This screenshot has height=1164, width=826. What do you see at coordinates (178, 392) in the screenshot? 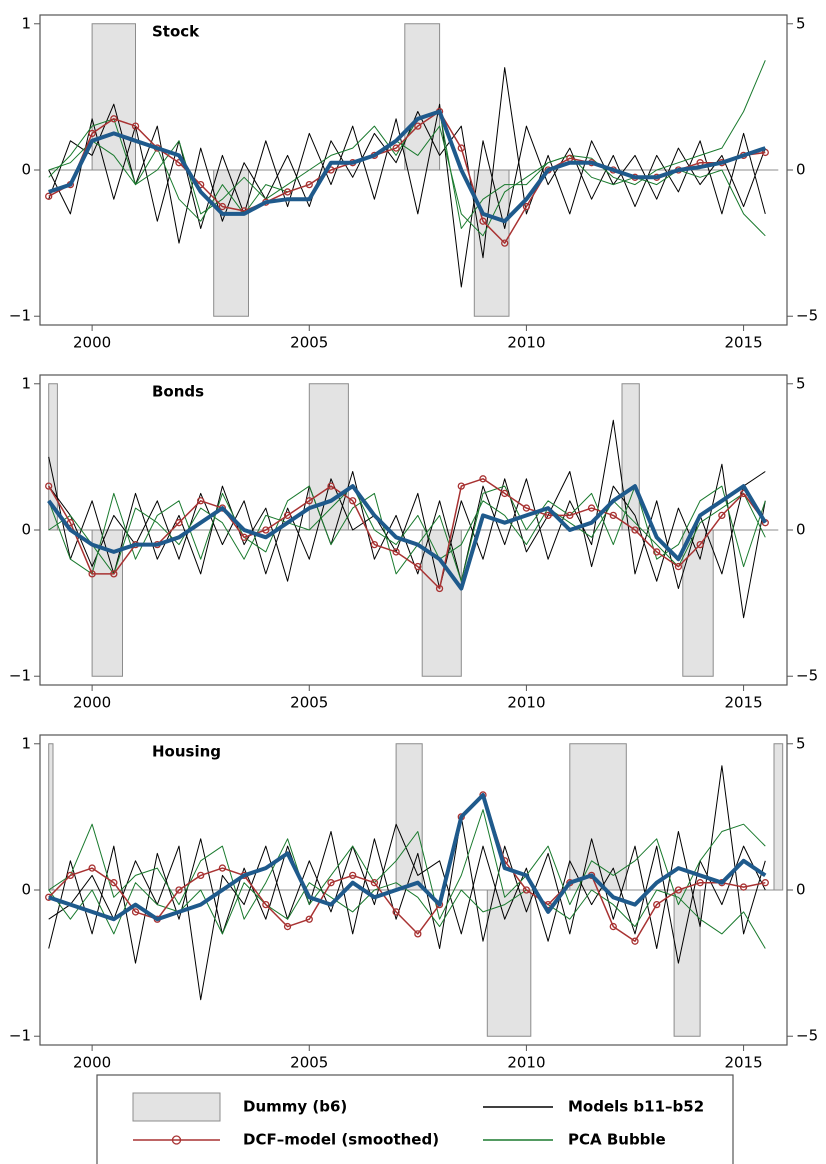
I see `panel-title: Bonds` at bounding box center [178, 392].